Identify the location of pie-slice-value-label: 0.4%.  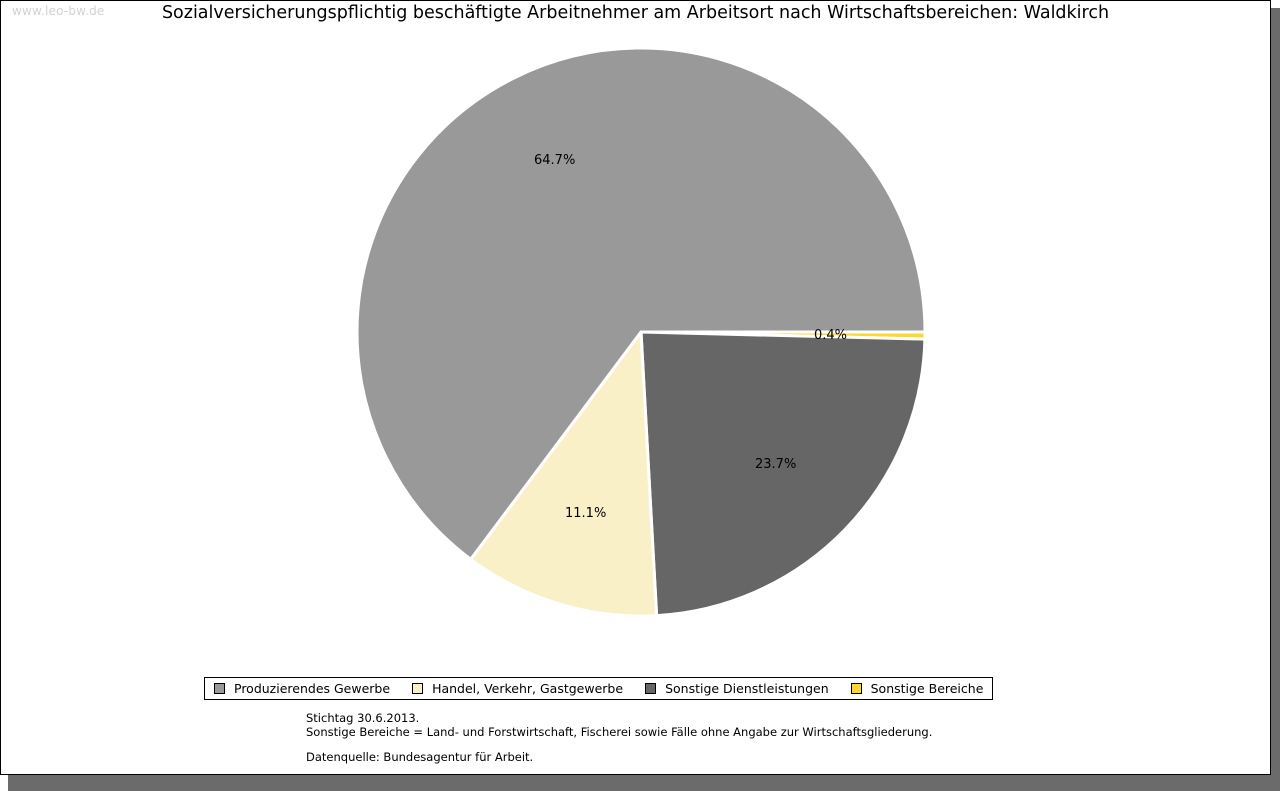
(831, 335).